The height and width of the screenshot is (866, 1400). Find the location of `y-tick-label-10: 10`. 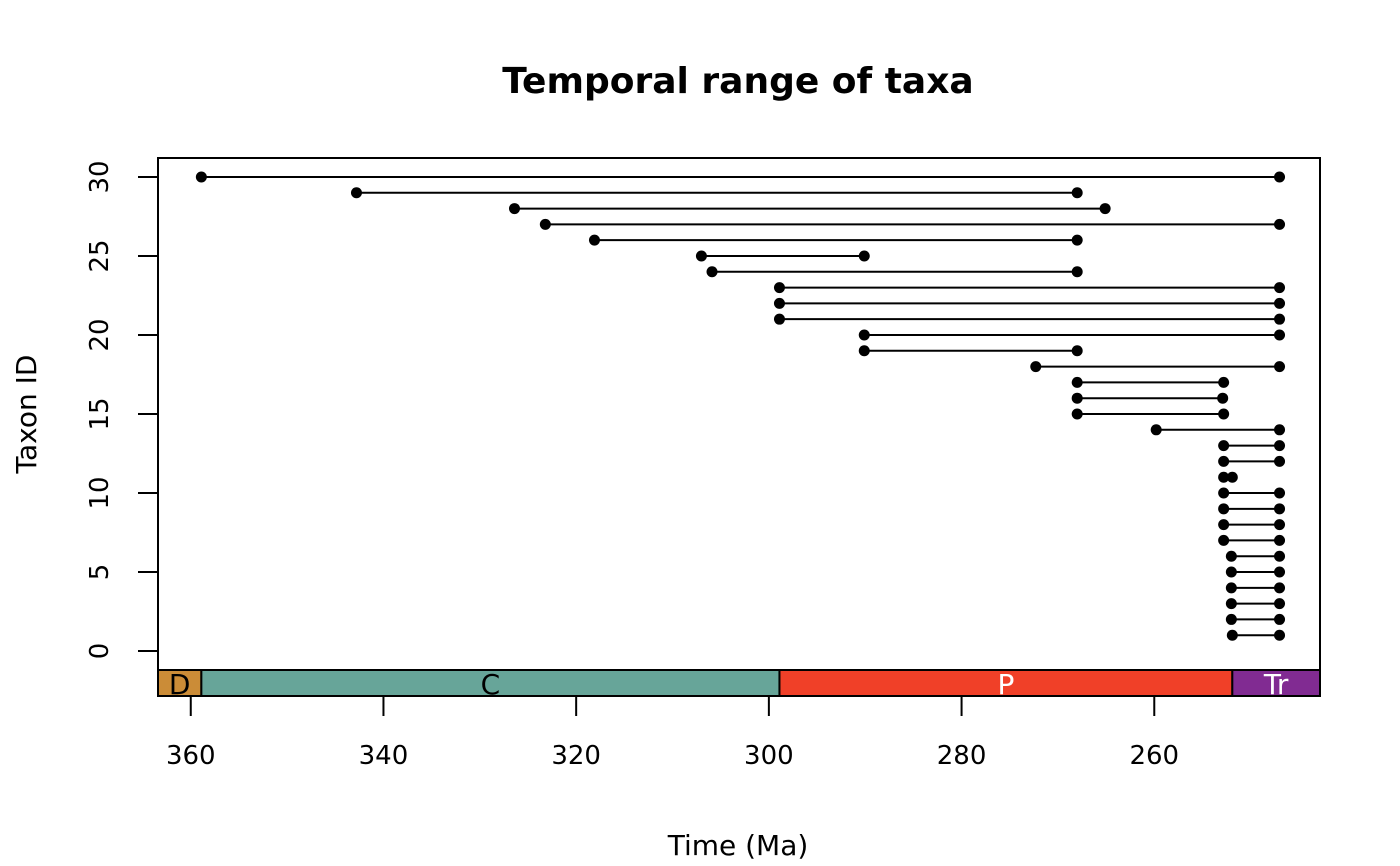

y-tick-label-10: 10 is located at coordinates (100, 492).